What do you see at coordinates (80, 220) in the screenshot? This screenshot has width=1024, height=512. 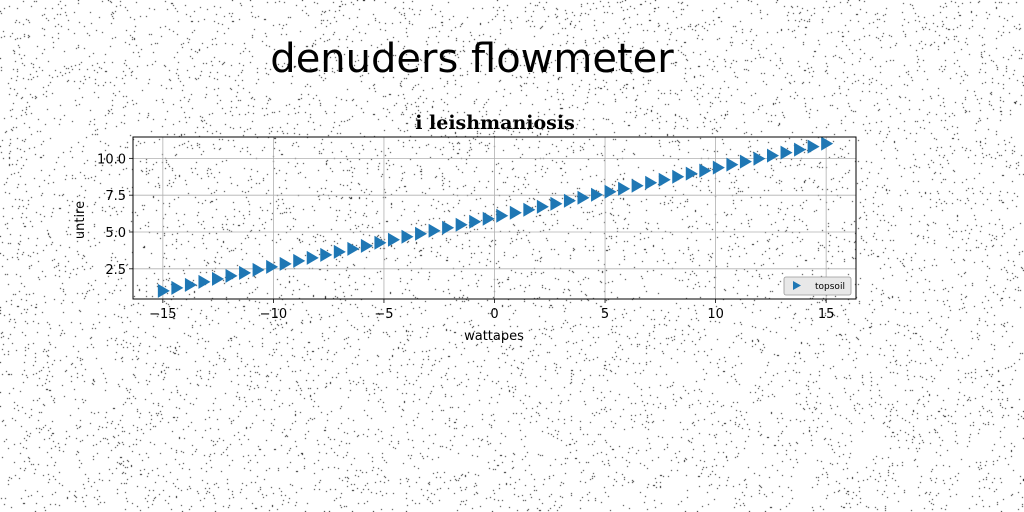 I see `y-axis-label: untire` at bounding box center [80, 220].